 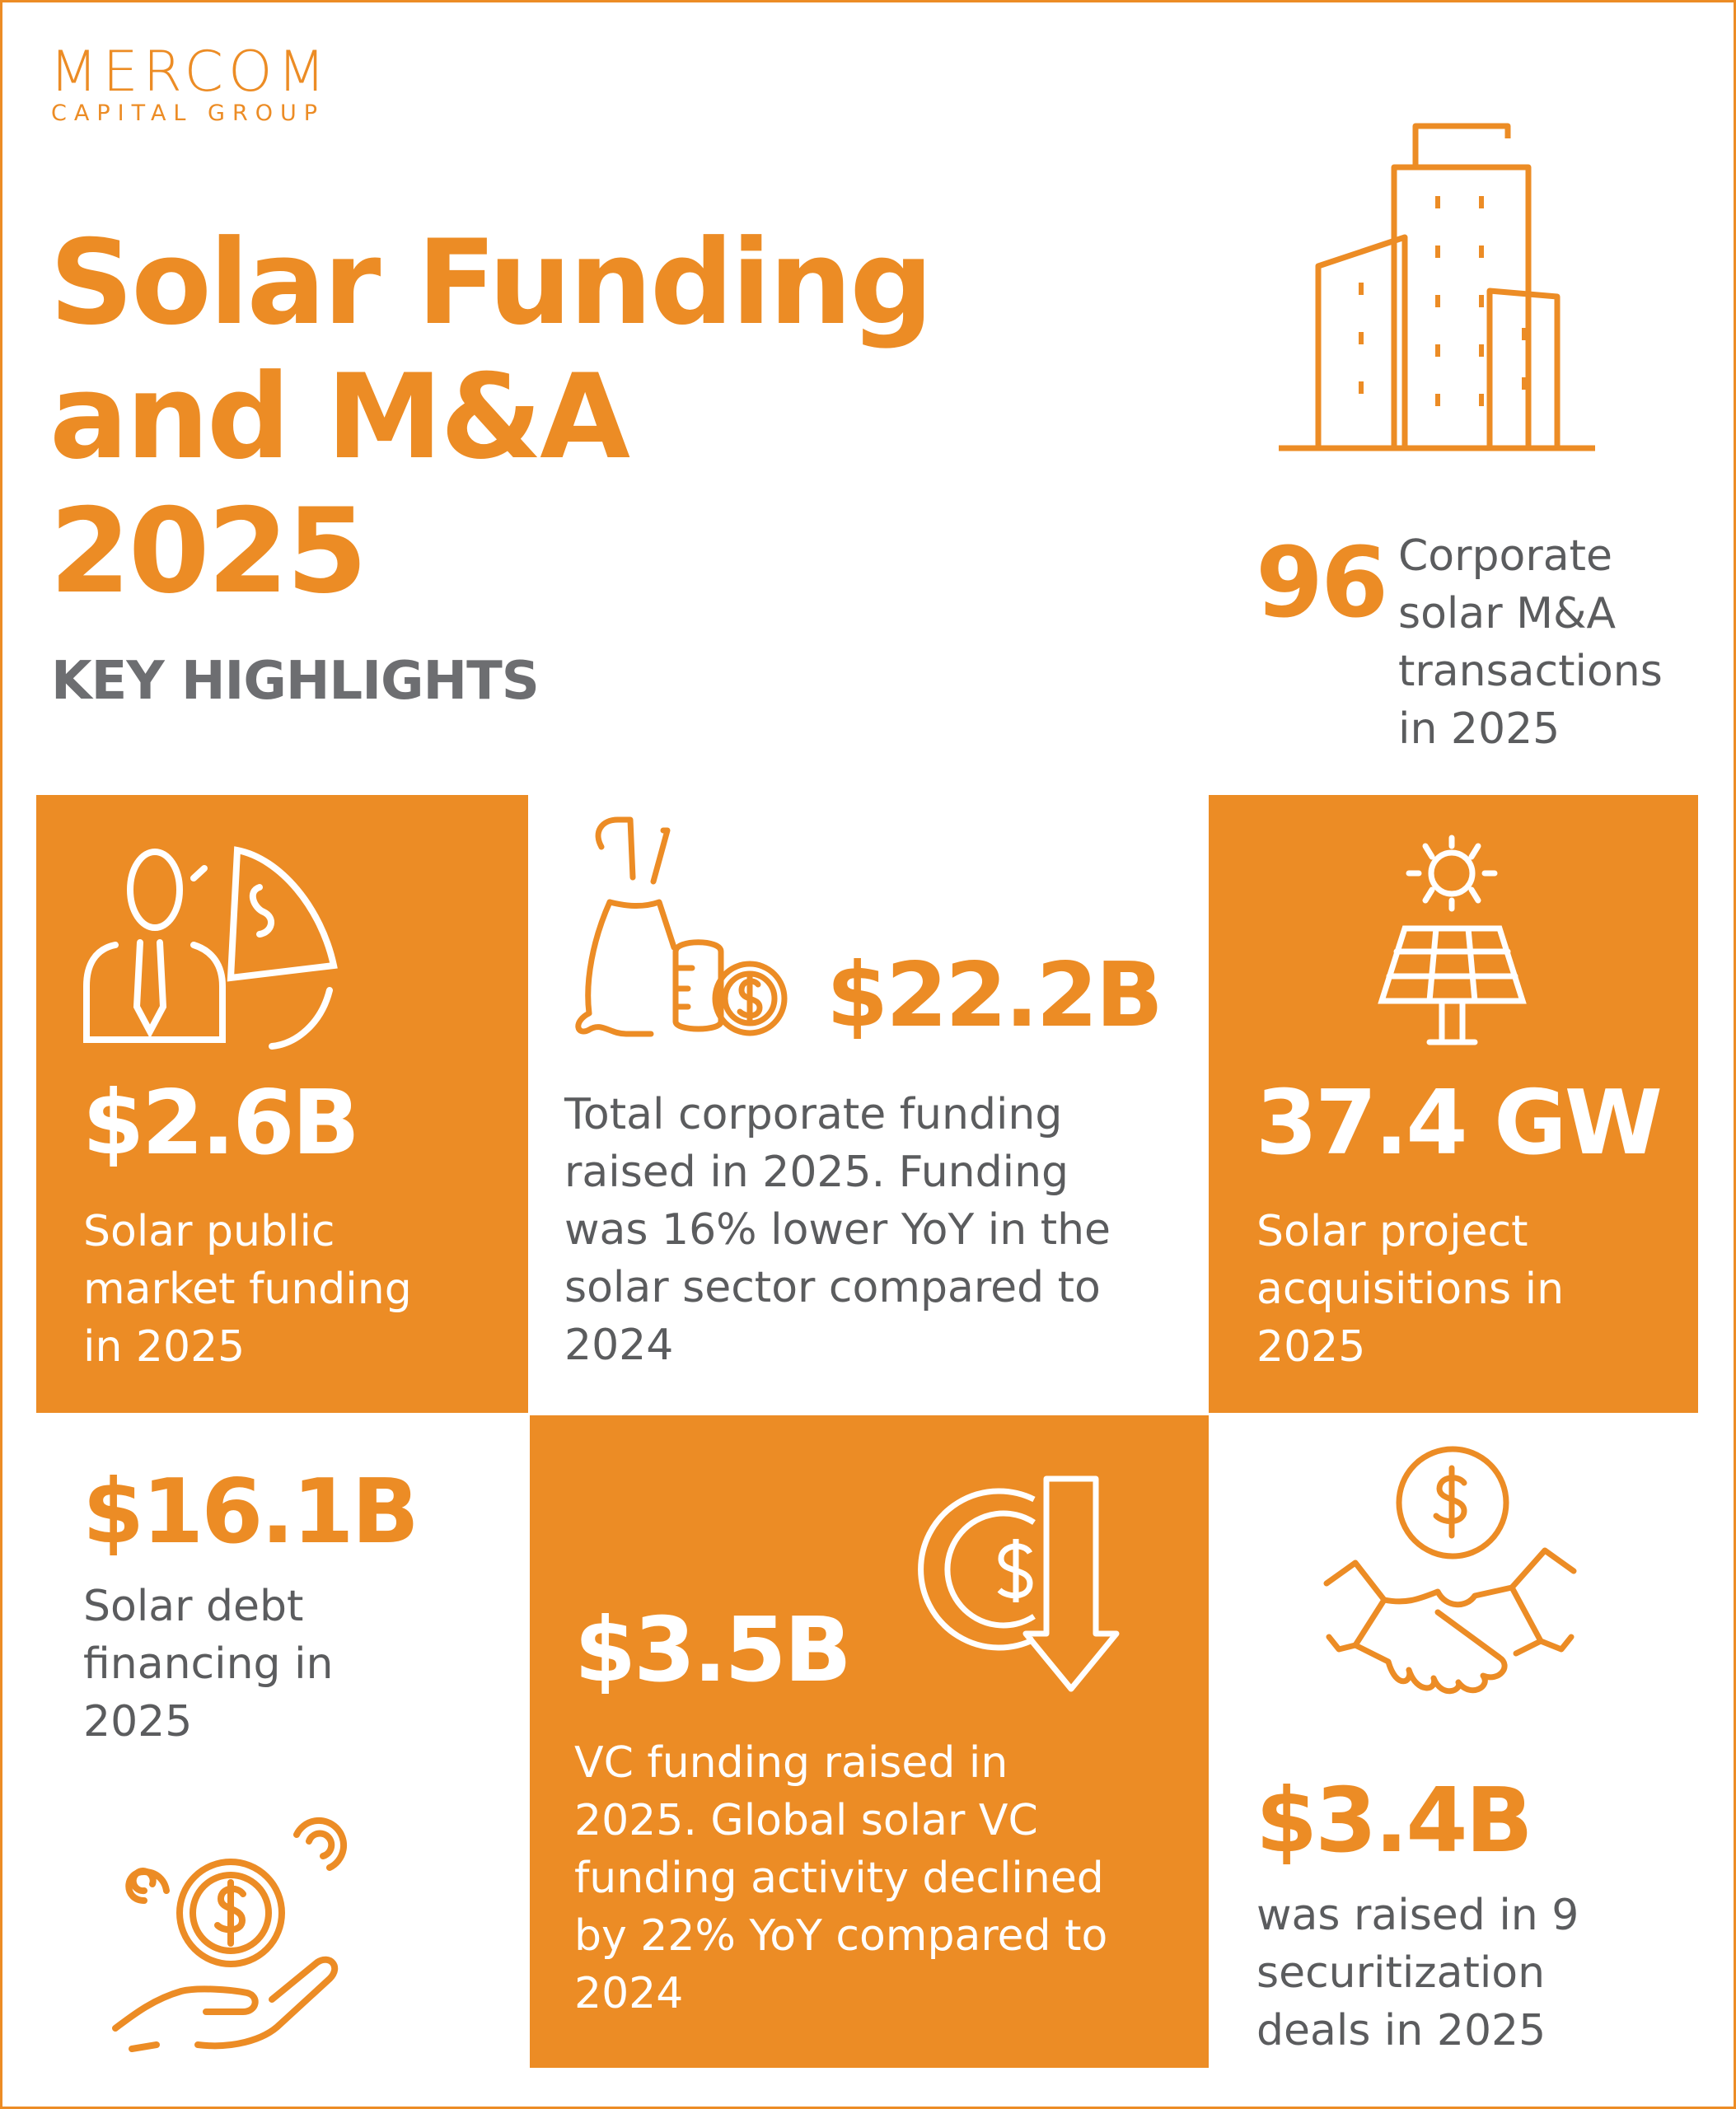 What do you see at coordinates (1401, 1973) in the screenshot?
I see `text-line: securitization` at bounding box center [1401, 1973].